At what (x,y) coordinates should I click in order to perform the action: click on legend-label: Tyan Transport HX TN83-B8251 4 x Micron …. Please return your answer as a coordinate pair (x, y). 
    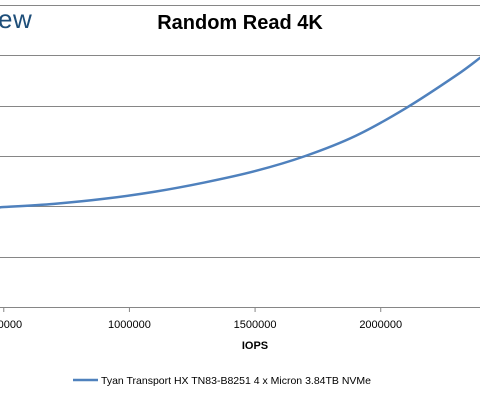
    Looking at the image, I should click on (236, 381).